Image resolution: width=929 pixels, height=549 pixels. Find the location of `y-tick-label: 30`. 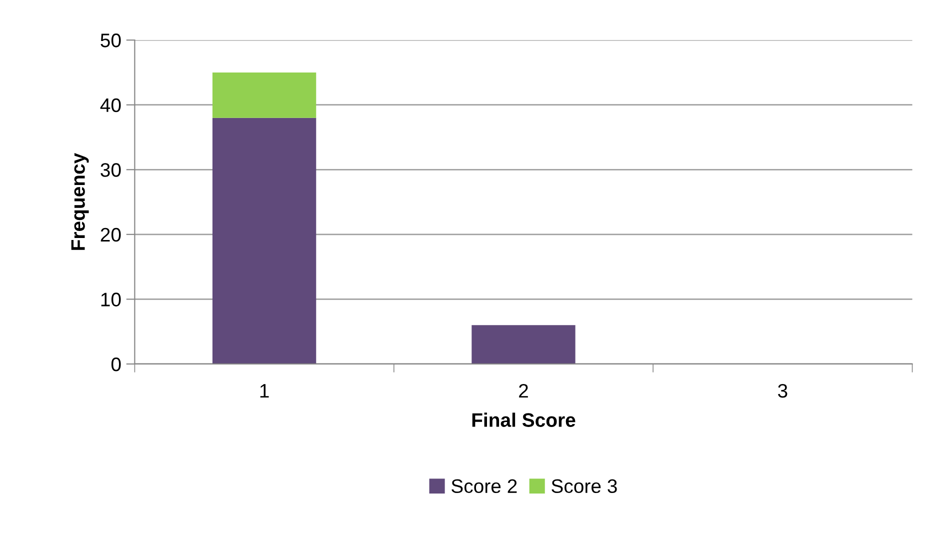

y-tick-label: 30 is located at coordinates (110, 170).